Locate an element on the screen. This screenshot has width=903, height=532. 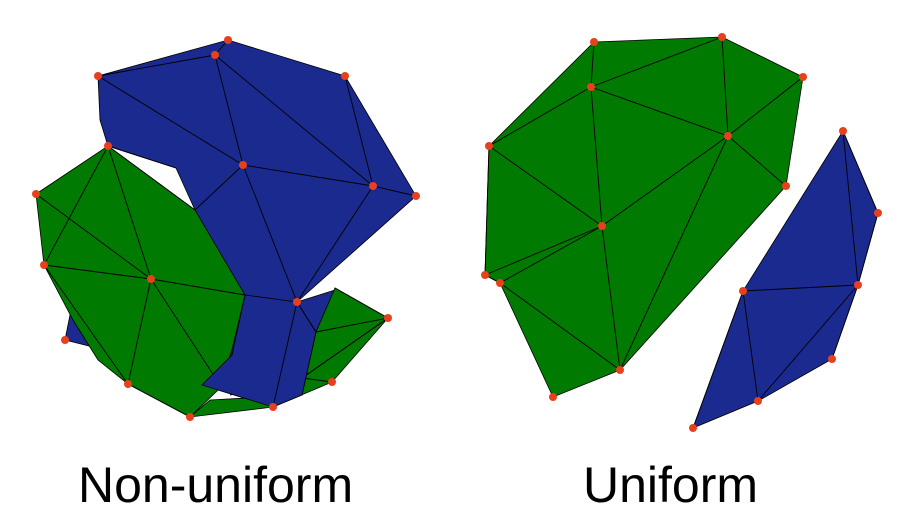
blue-mesh-left-front-edges is located at coordinates (294, 354).